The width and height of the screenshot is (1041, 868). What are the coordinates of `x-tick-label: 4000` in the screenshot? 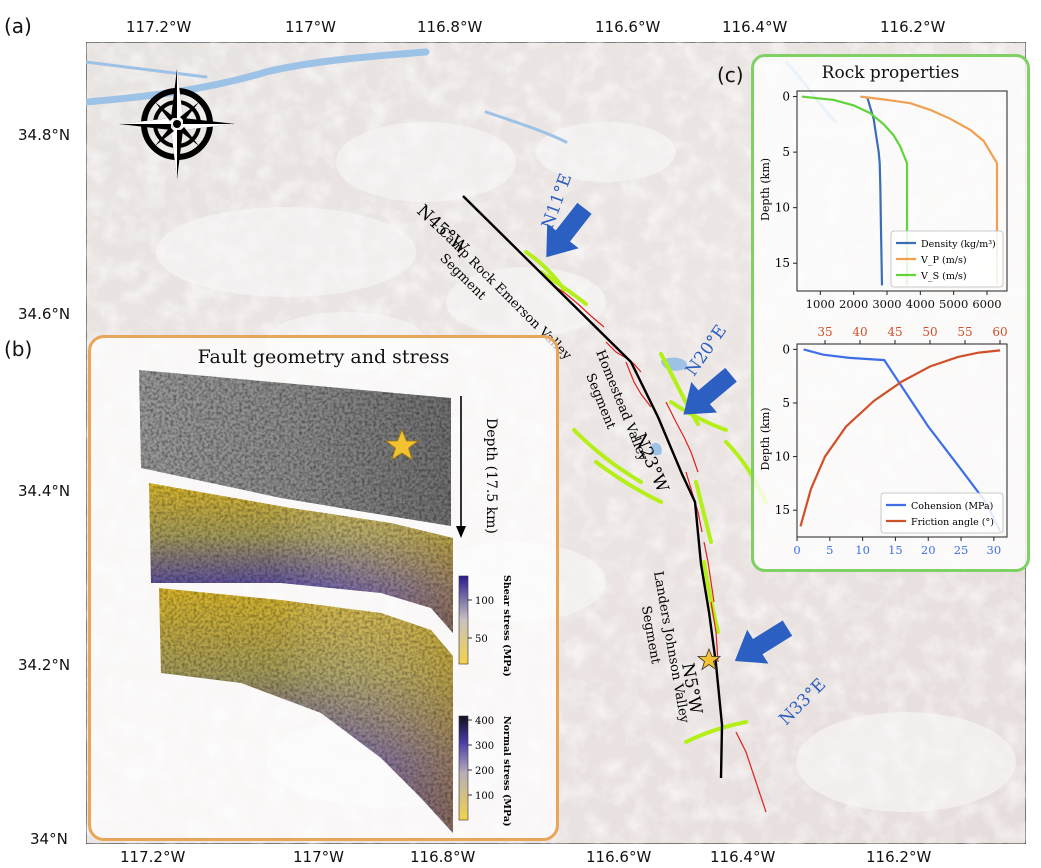 It's located at (920, 304).